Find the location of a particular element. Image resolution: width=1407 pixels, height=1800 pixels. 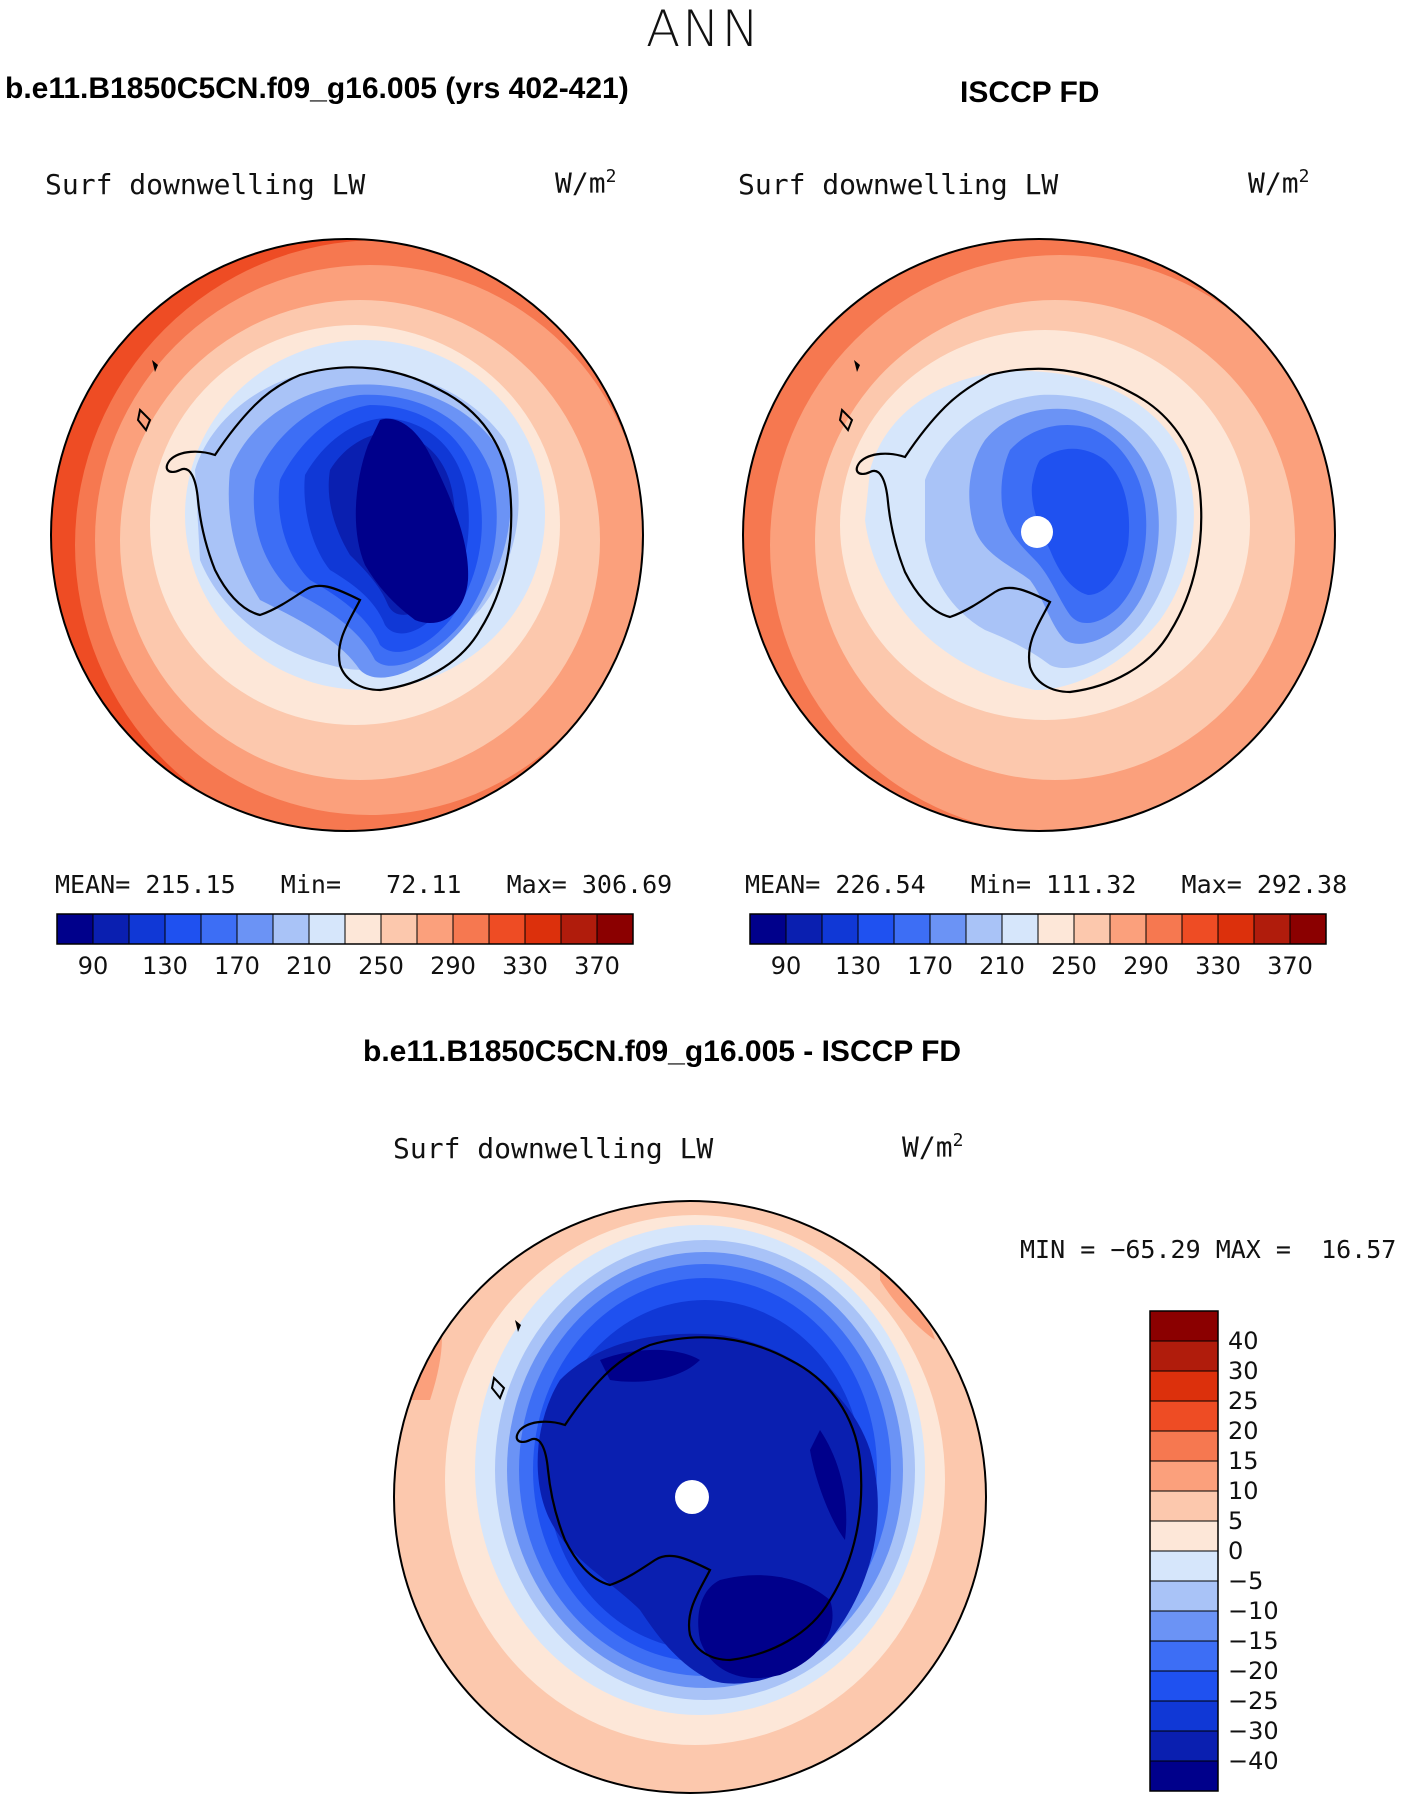

map1-coastline is located at coordinates (339, 529).